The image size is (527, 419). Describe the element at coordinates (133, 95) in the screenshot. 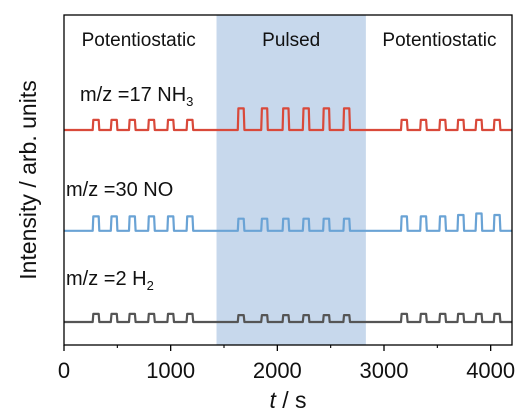

I see `series-label-text: m/z =17 NH` at that location.